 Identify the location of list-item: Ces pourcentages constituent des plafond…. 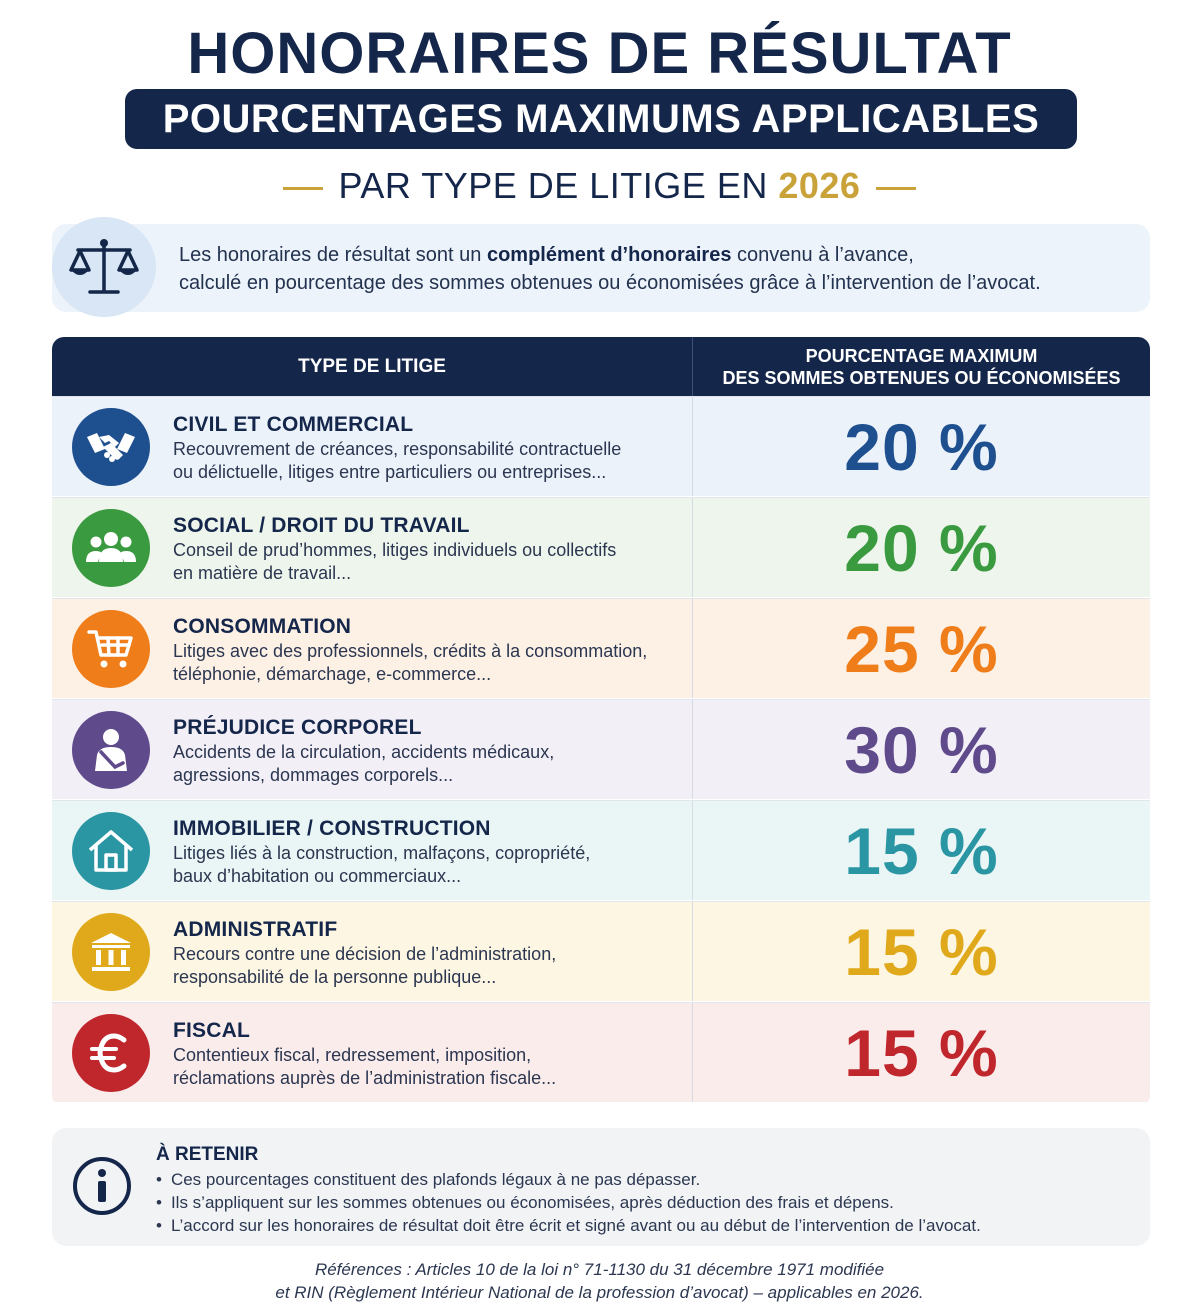
(568, 1179).